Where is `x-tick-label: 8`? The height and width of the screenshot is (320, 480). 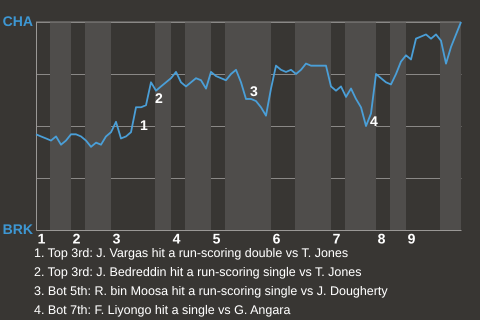 x-tick-label: 8 is located at coordinates (382, 238).